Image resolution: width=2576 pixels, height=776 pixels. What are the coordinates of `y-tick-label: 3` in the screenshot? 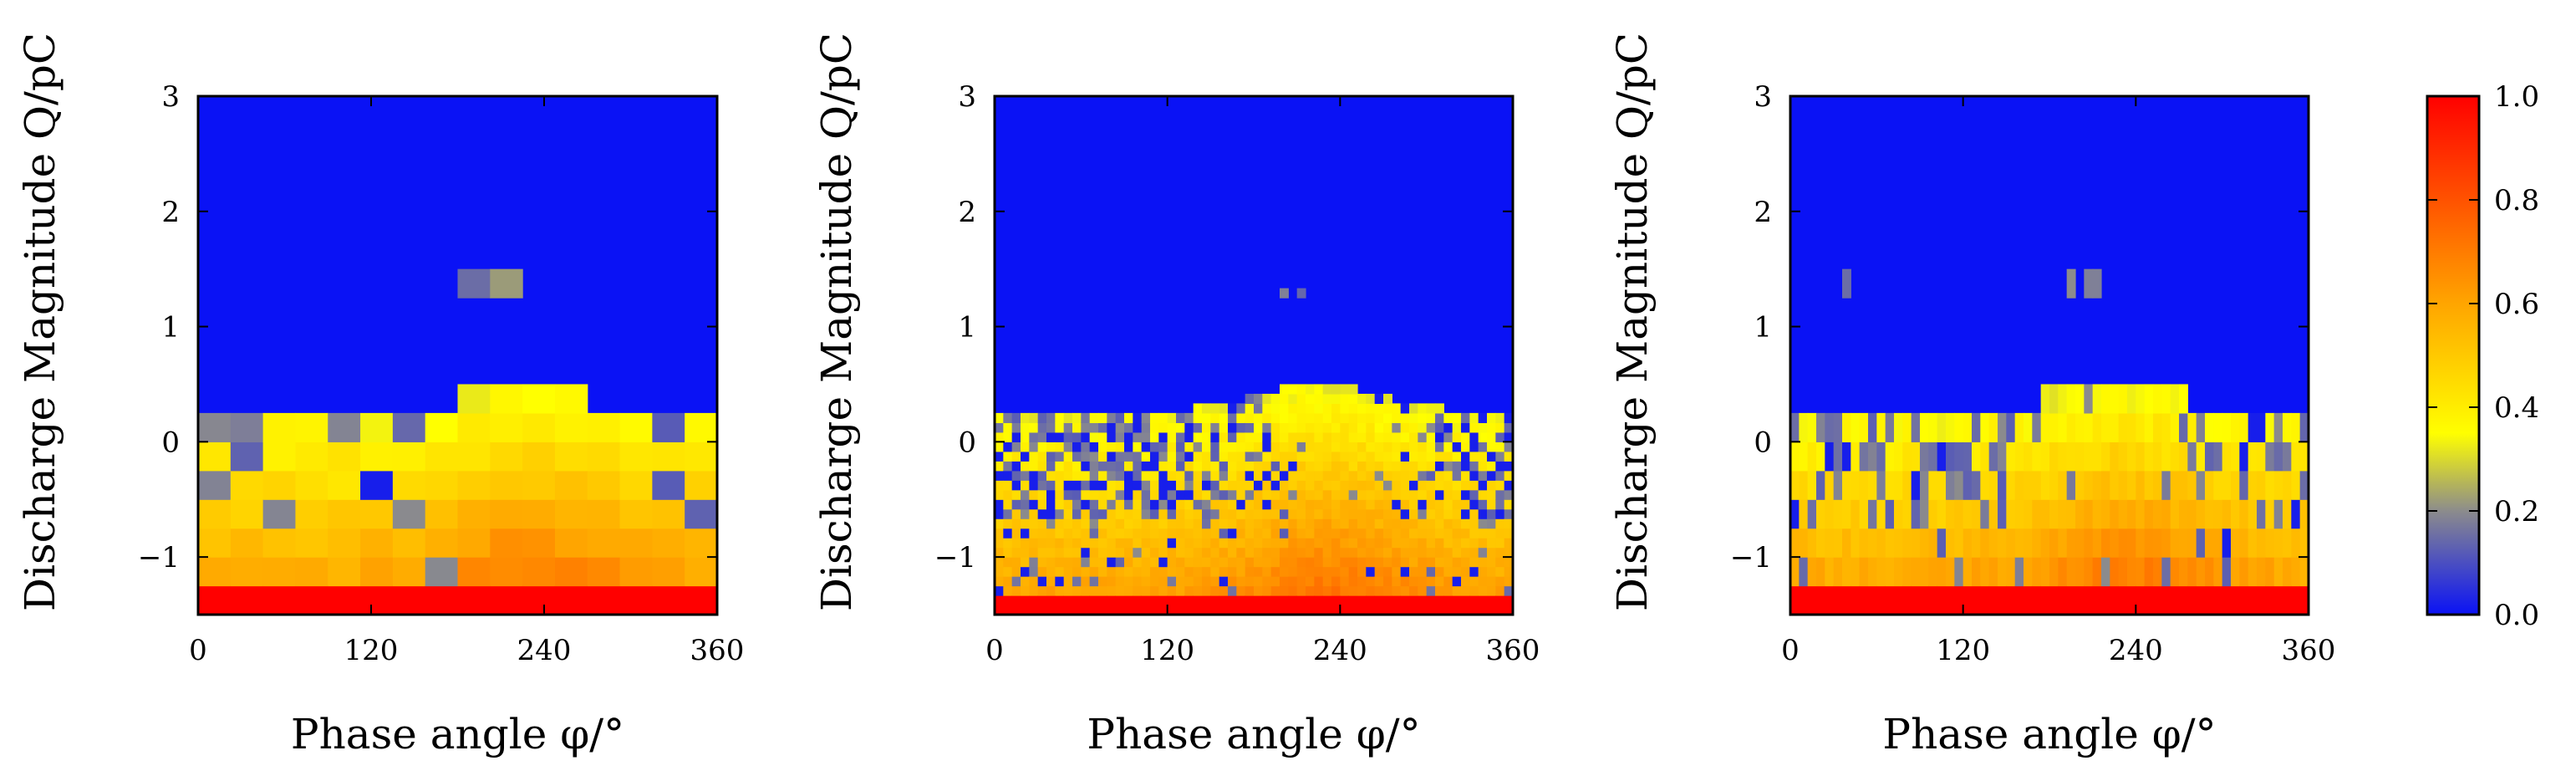 It's located at (170, 97).